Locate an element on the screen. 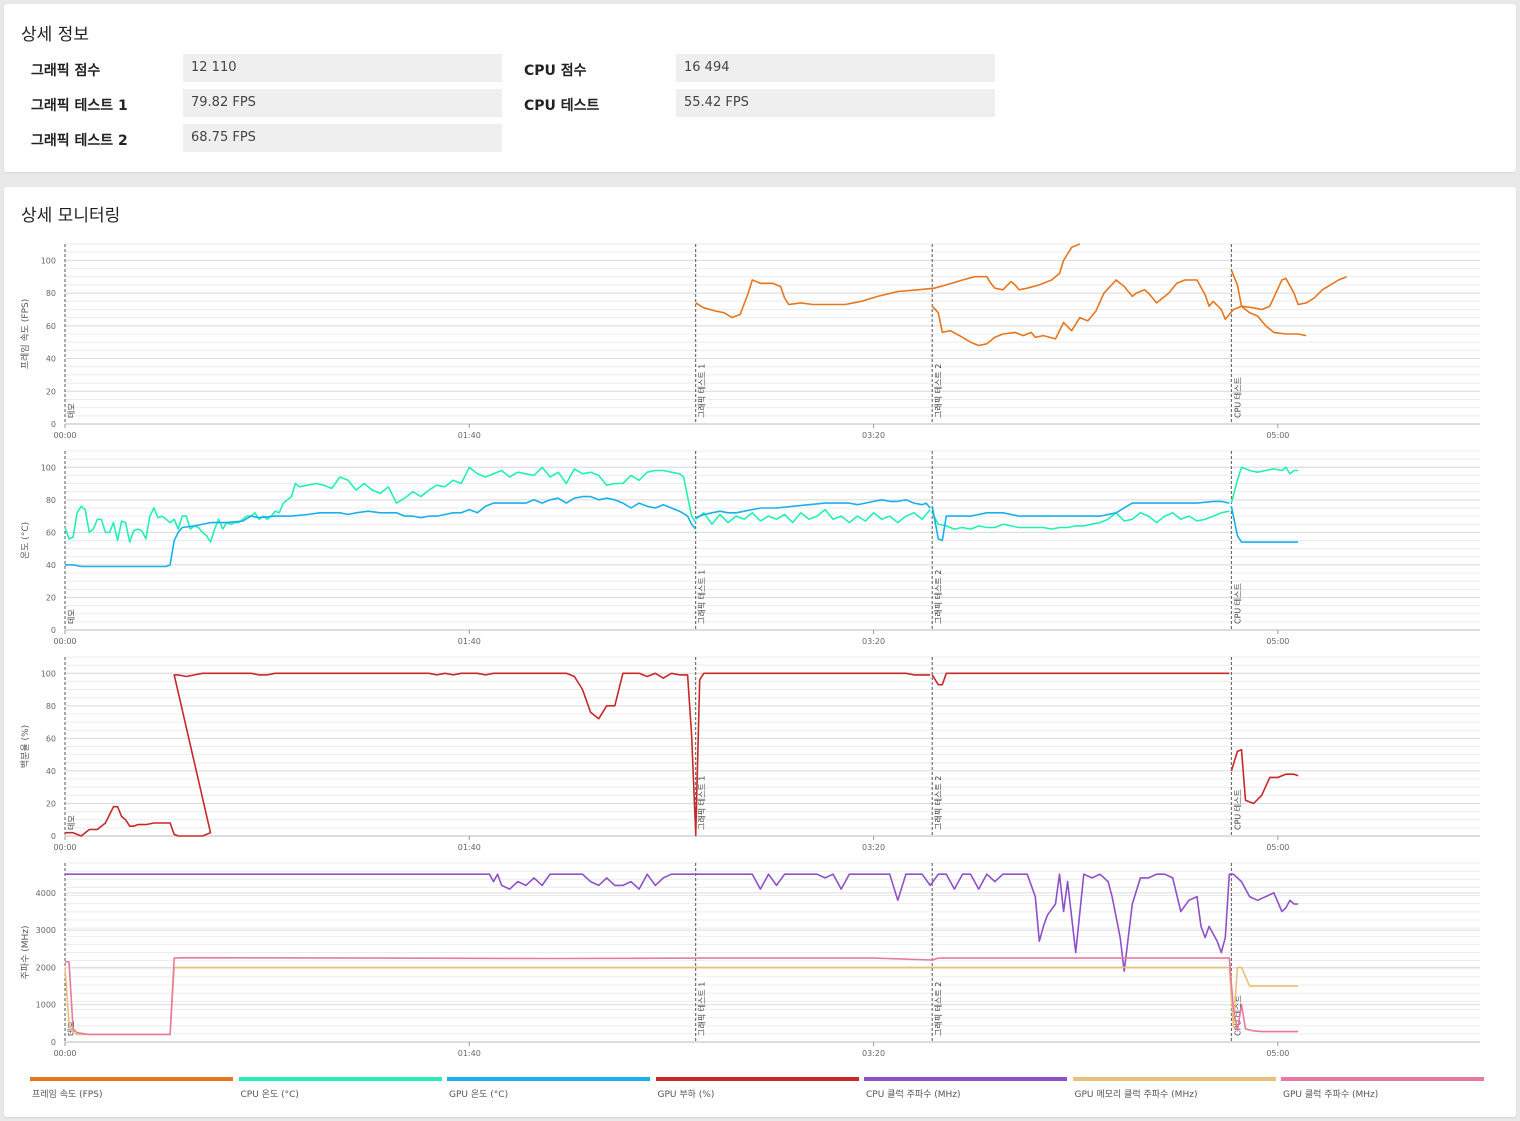 This screenshot has width=1520, height=1121. legend-label: GPU 온도 (°C) is located at coordinates (479, 1095).